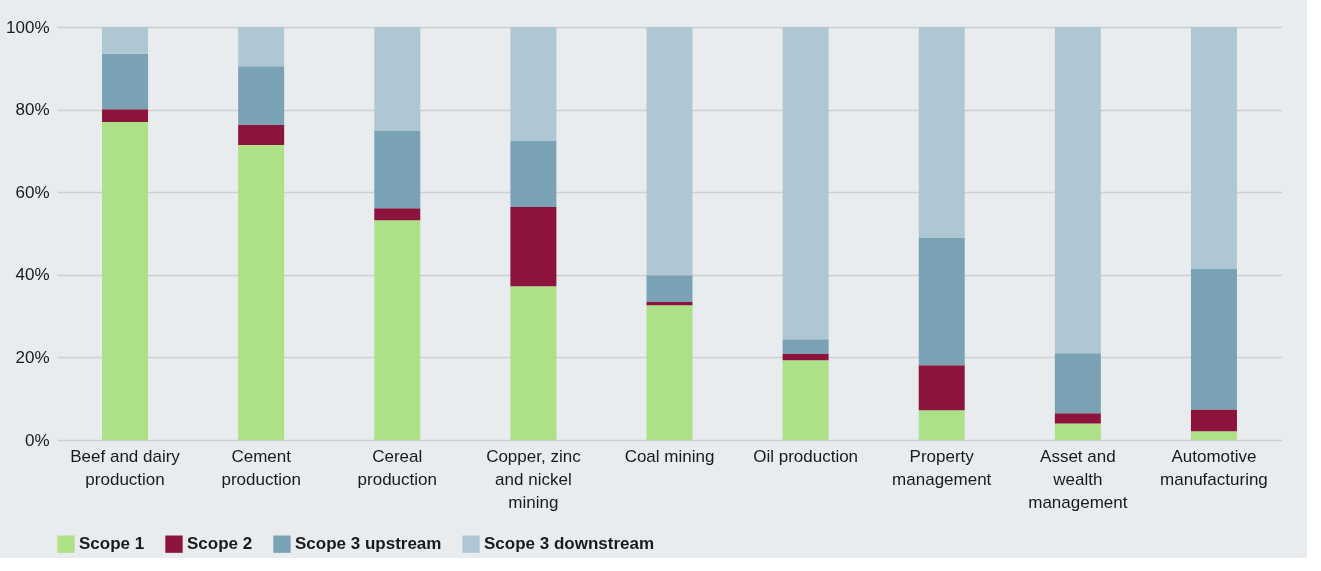 Image resolution: width=1321 pixels, height=571 pixels. Describe the element at coordinates (112, 544) in the screenshot. I see `legend-label: Scope 1` at that location.